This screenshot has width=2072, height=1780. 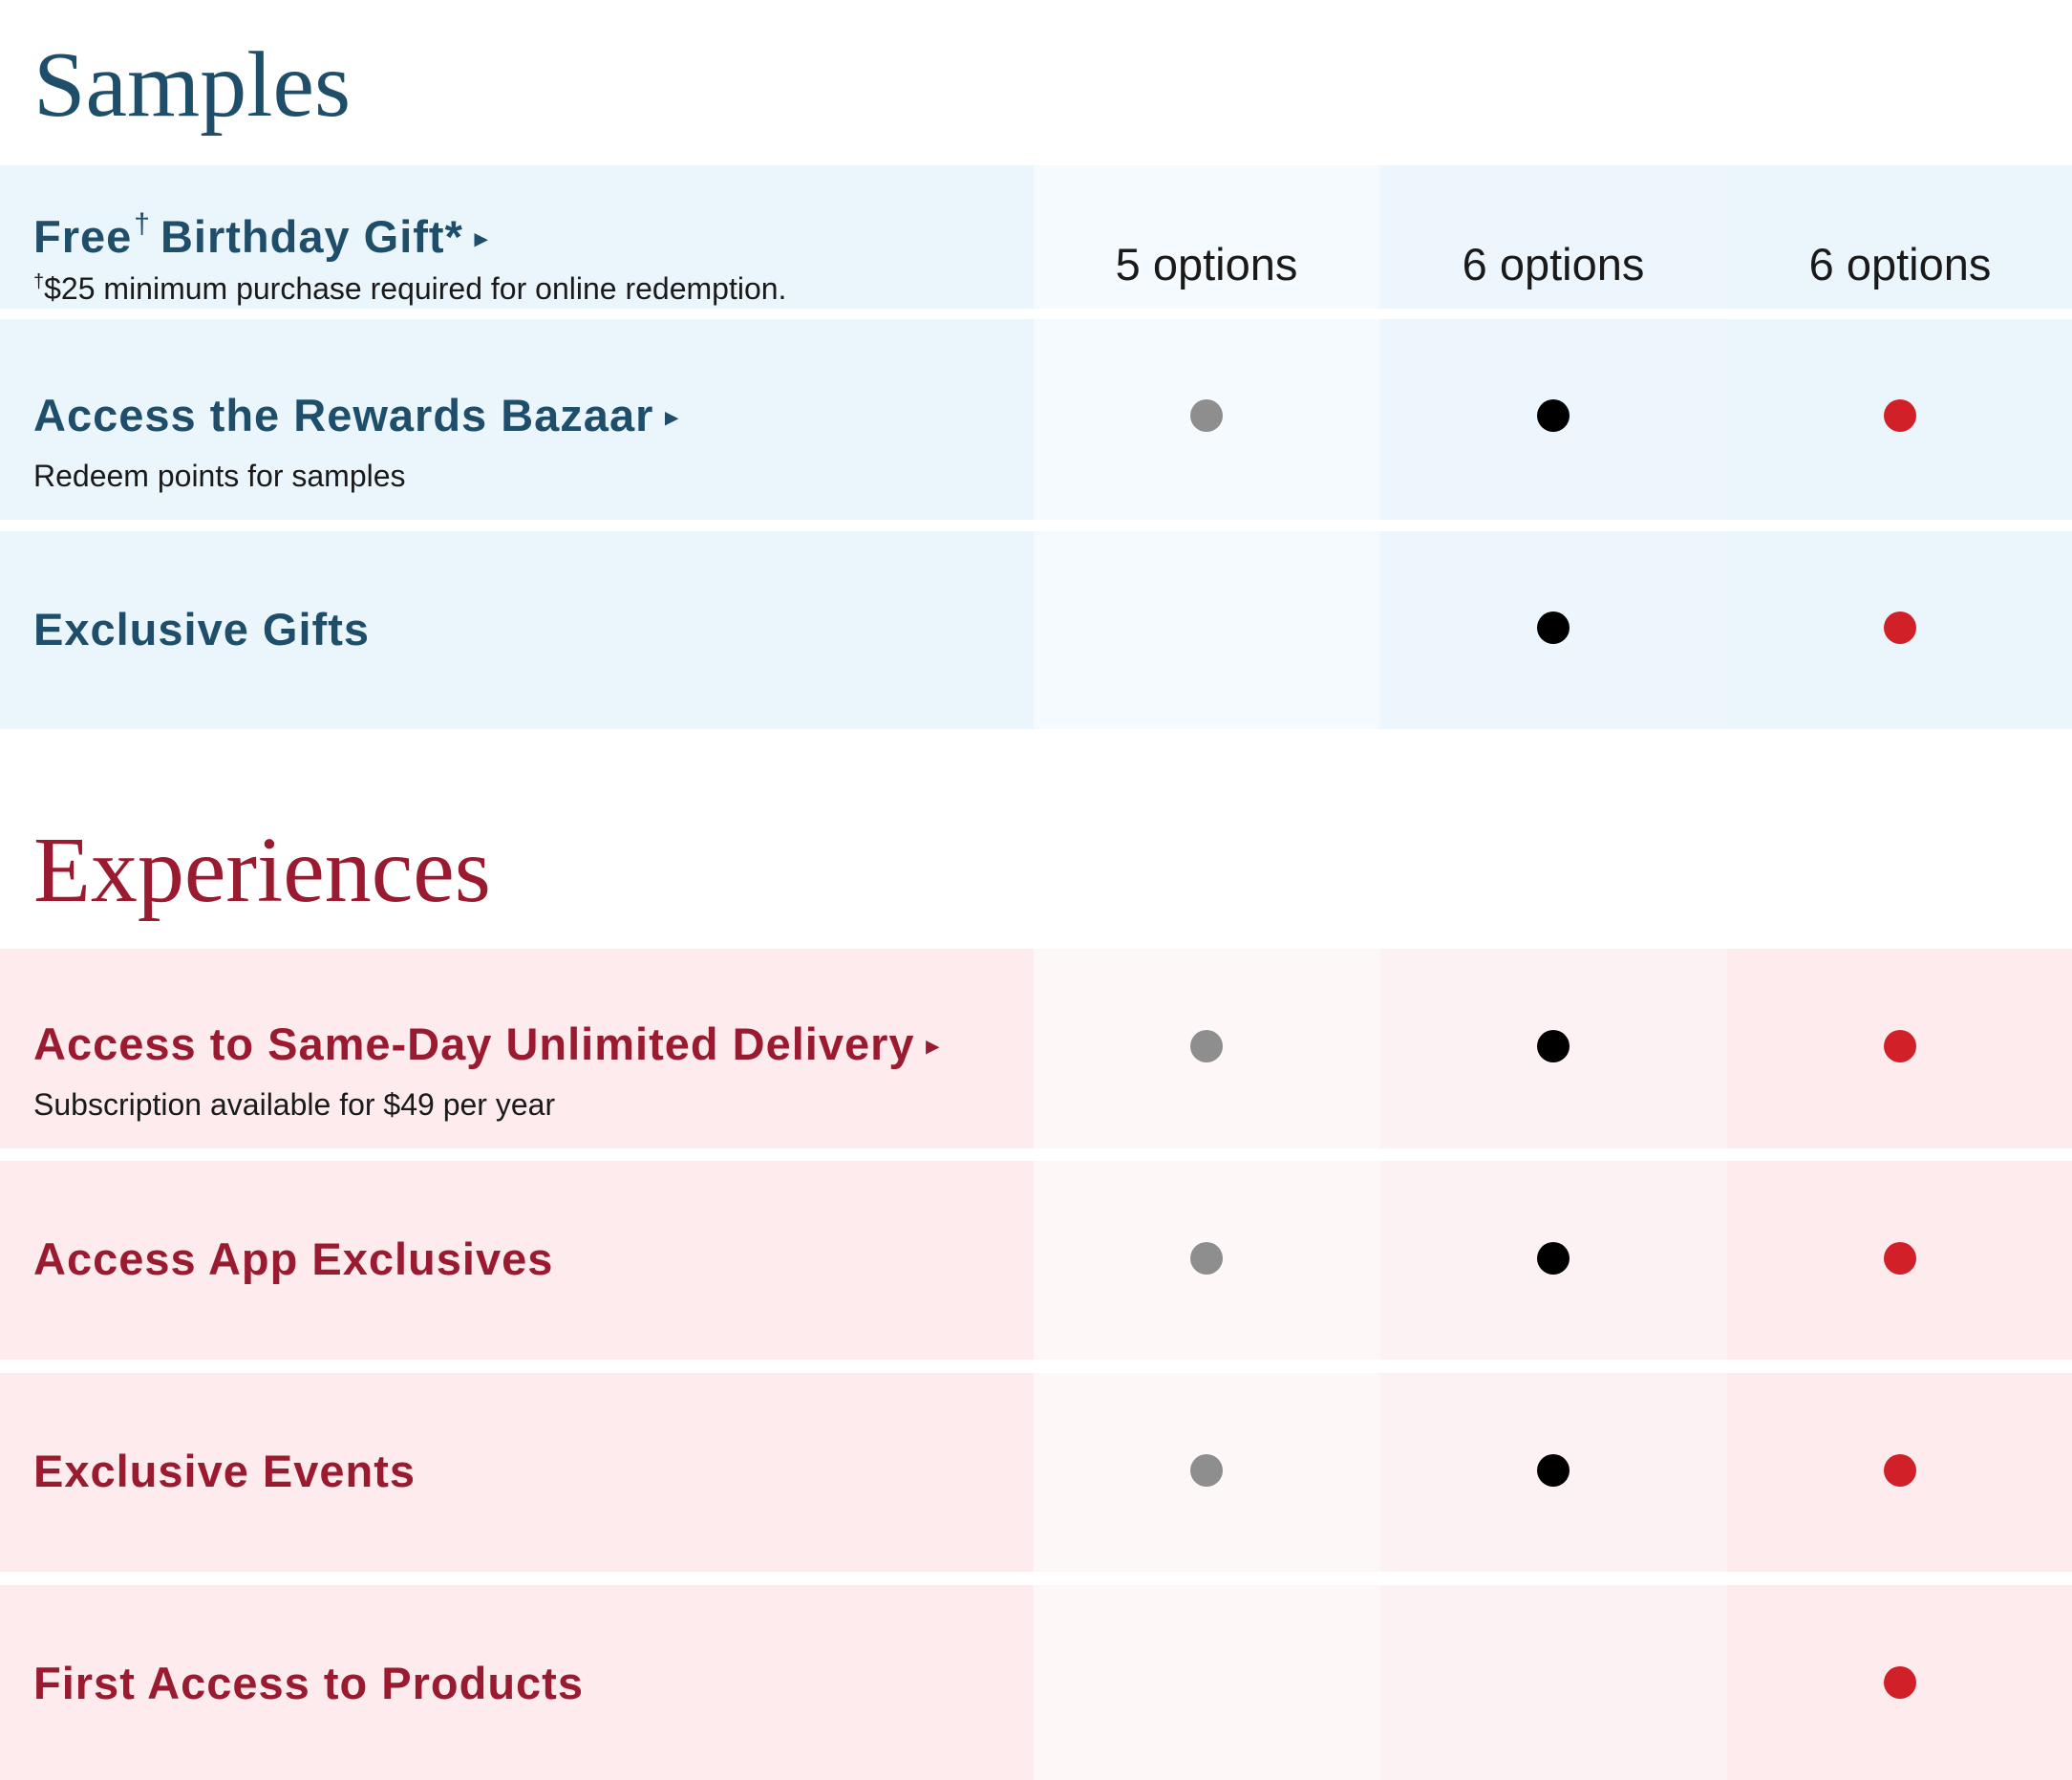 What do you see at coordinates (517, 630) in the screenshot?
I see `benefit-label-cell: Exclusive Gifts` at bounding box center [517, 630].